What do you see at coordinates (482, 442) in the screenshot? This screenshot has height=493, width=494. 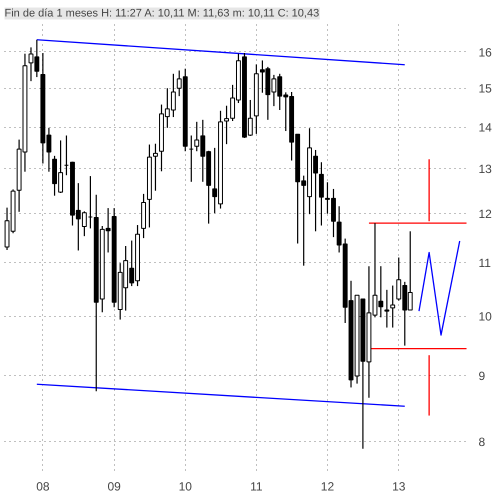 I see `y-tick-label: 8` at bounding box center [482, 442].